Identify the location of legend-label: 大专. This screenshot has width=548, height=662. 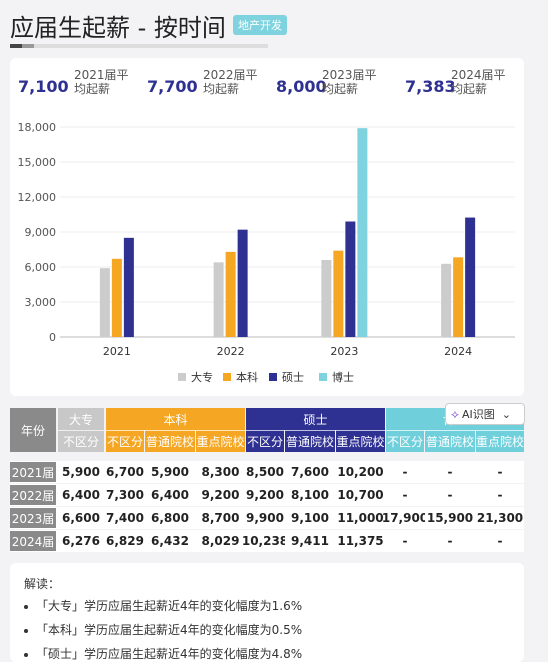
(202, 377).